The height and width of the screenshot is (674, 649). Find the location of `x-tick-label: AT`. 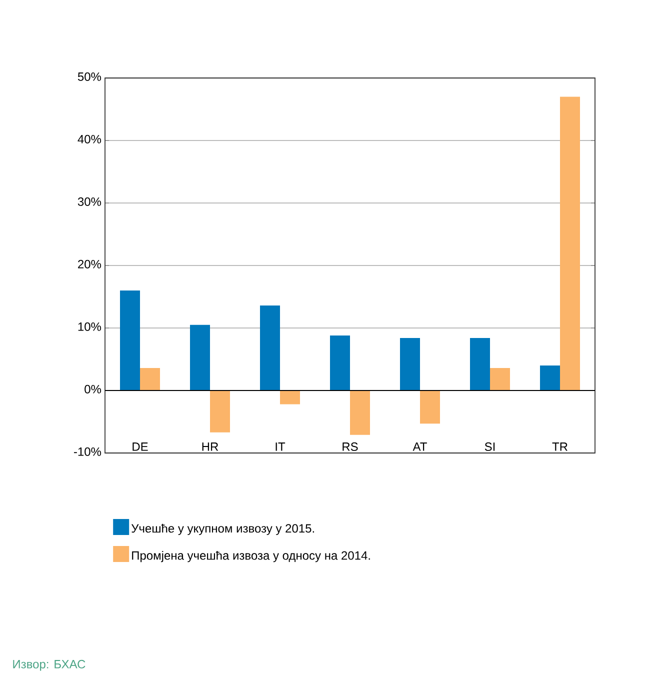

x-tick-label: AT is located at coordinates (419, 446).